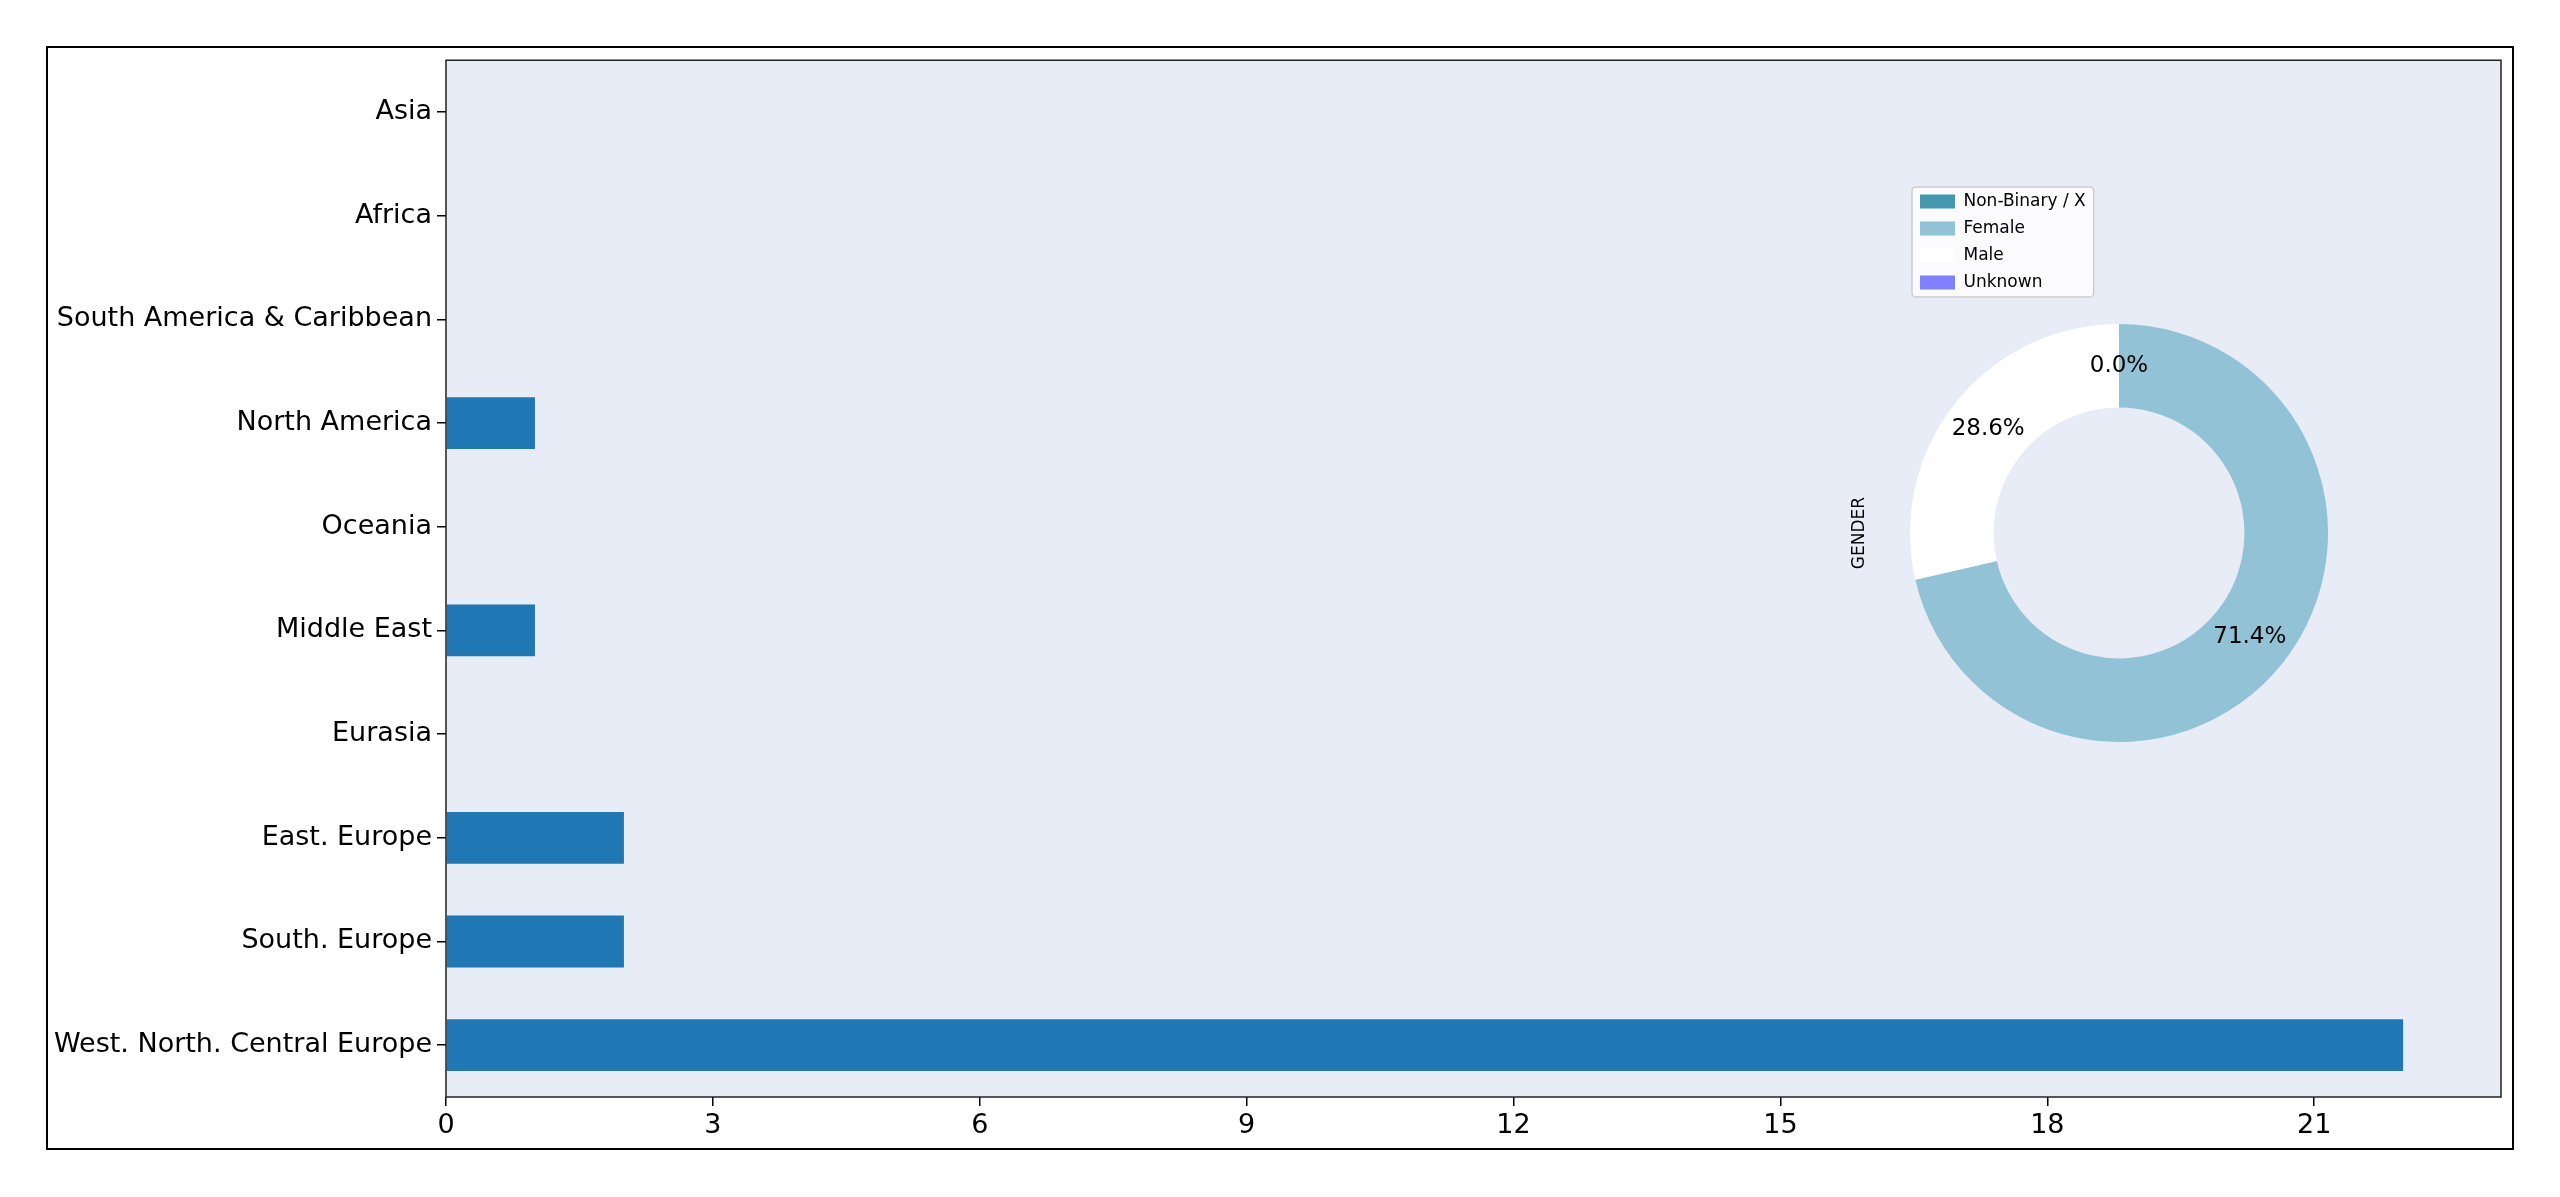 This screenshot has height=1197, width=2560. What do you see at coordinates (2047, 1124) in the screenshot?
I see `x-tick-label: 18` at bounding box center [2047, 1124].